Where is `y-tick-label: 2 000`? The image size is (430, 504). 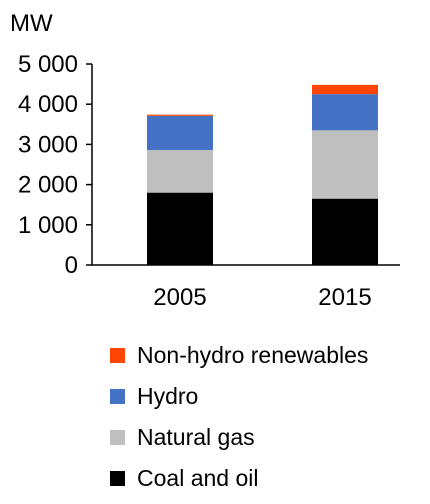 y-tick-label: 2 000 is located at coordinates (48, 185).